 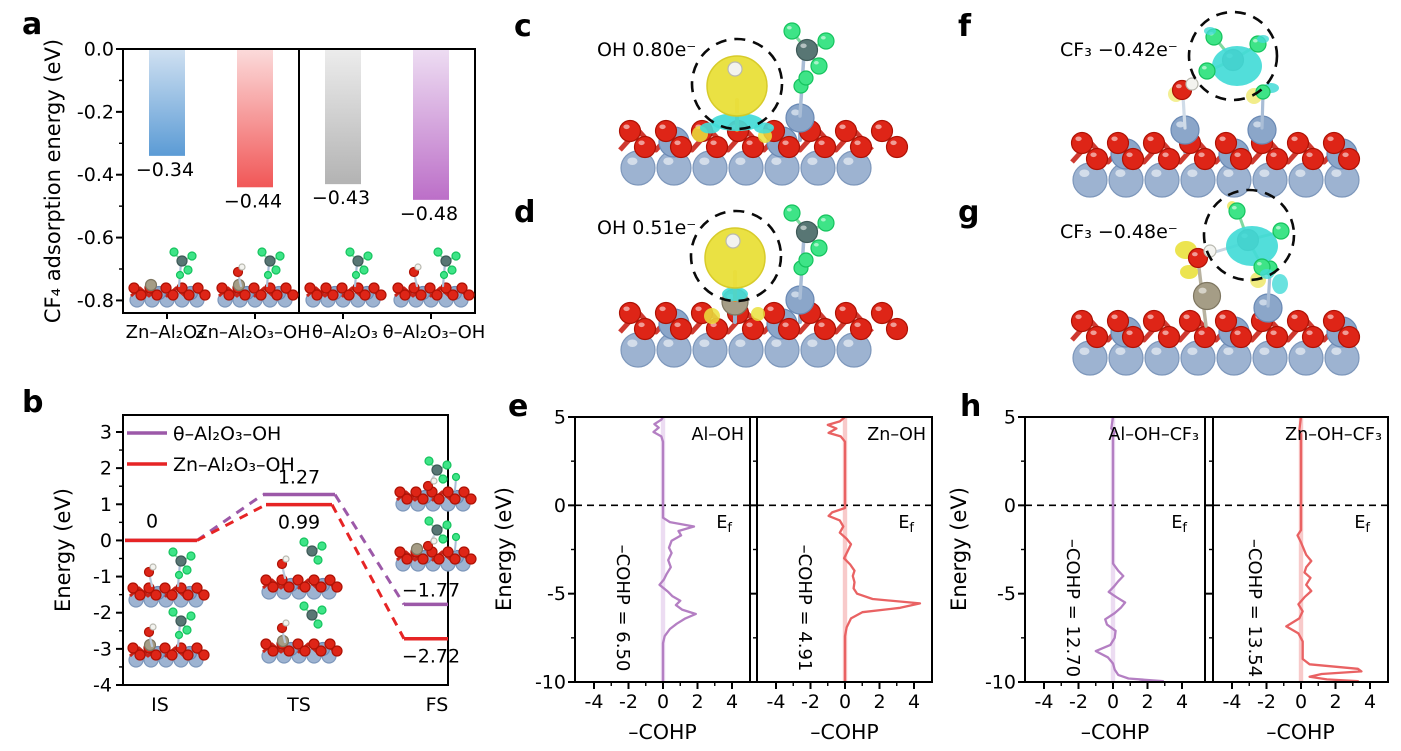 What do you see at coordinates (429, 214) in the screenshot?
I see `bar-value-label: −0.48` at bounding box center [429, 214].